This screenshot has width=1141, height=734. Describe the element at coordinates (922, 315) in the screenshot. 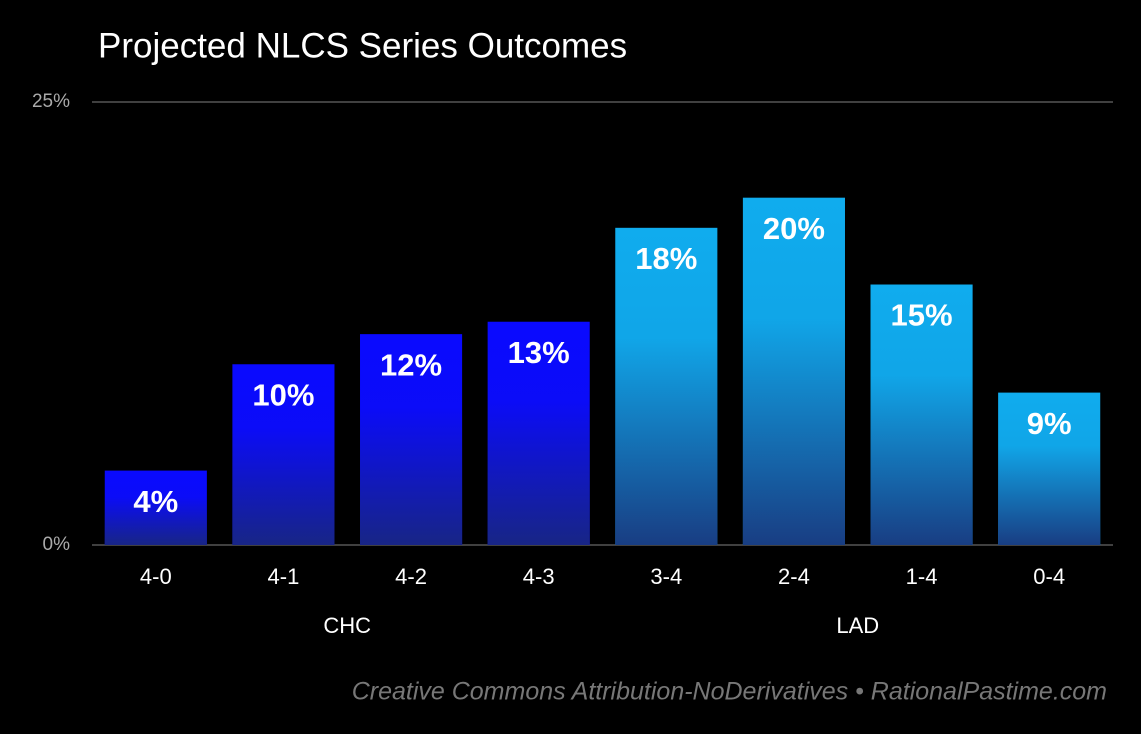

I see `data-label: 15%` at that location.